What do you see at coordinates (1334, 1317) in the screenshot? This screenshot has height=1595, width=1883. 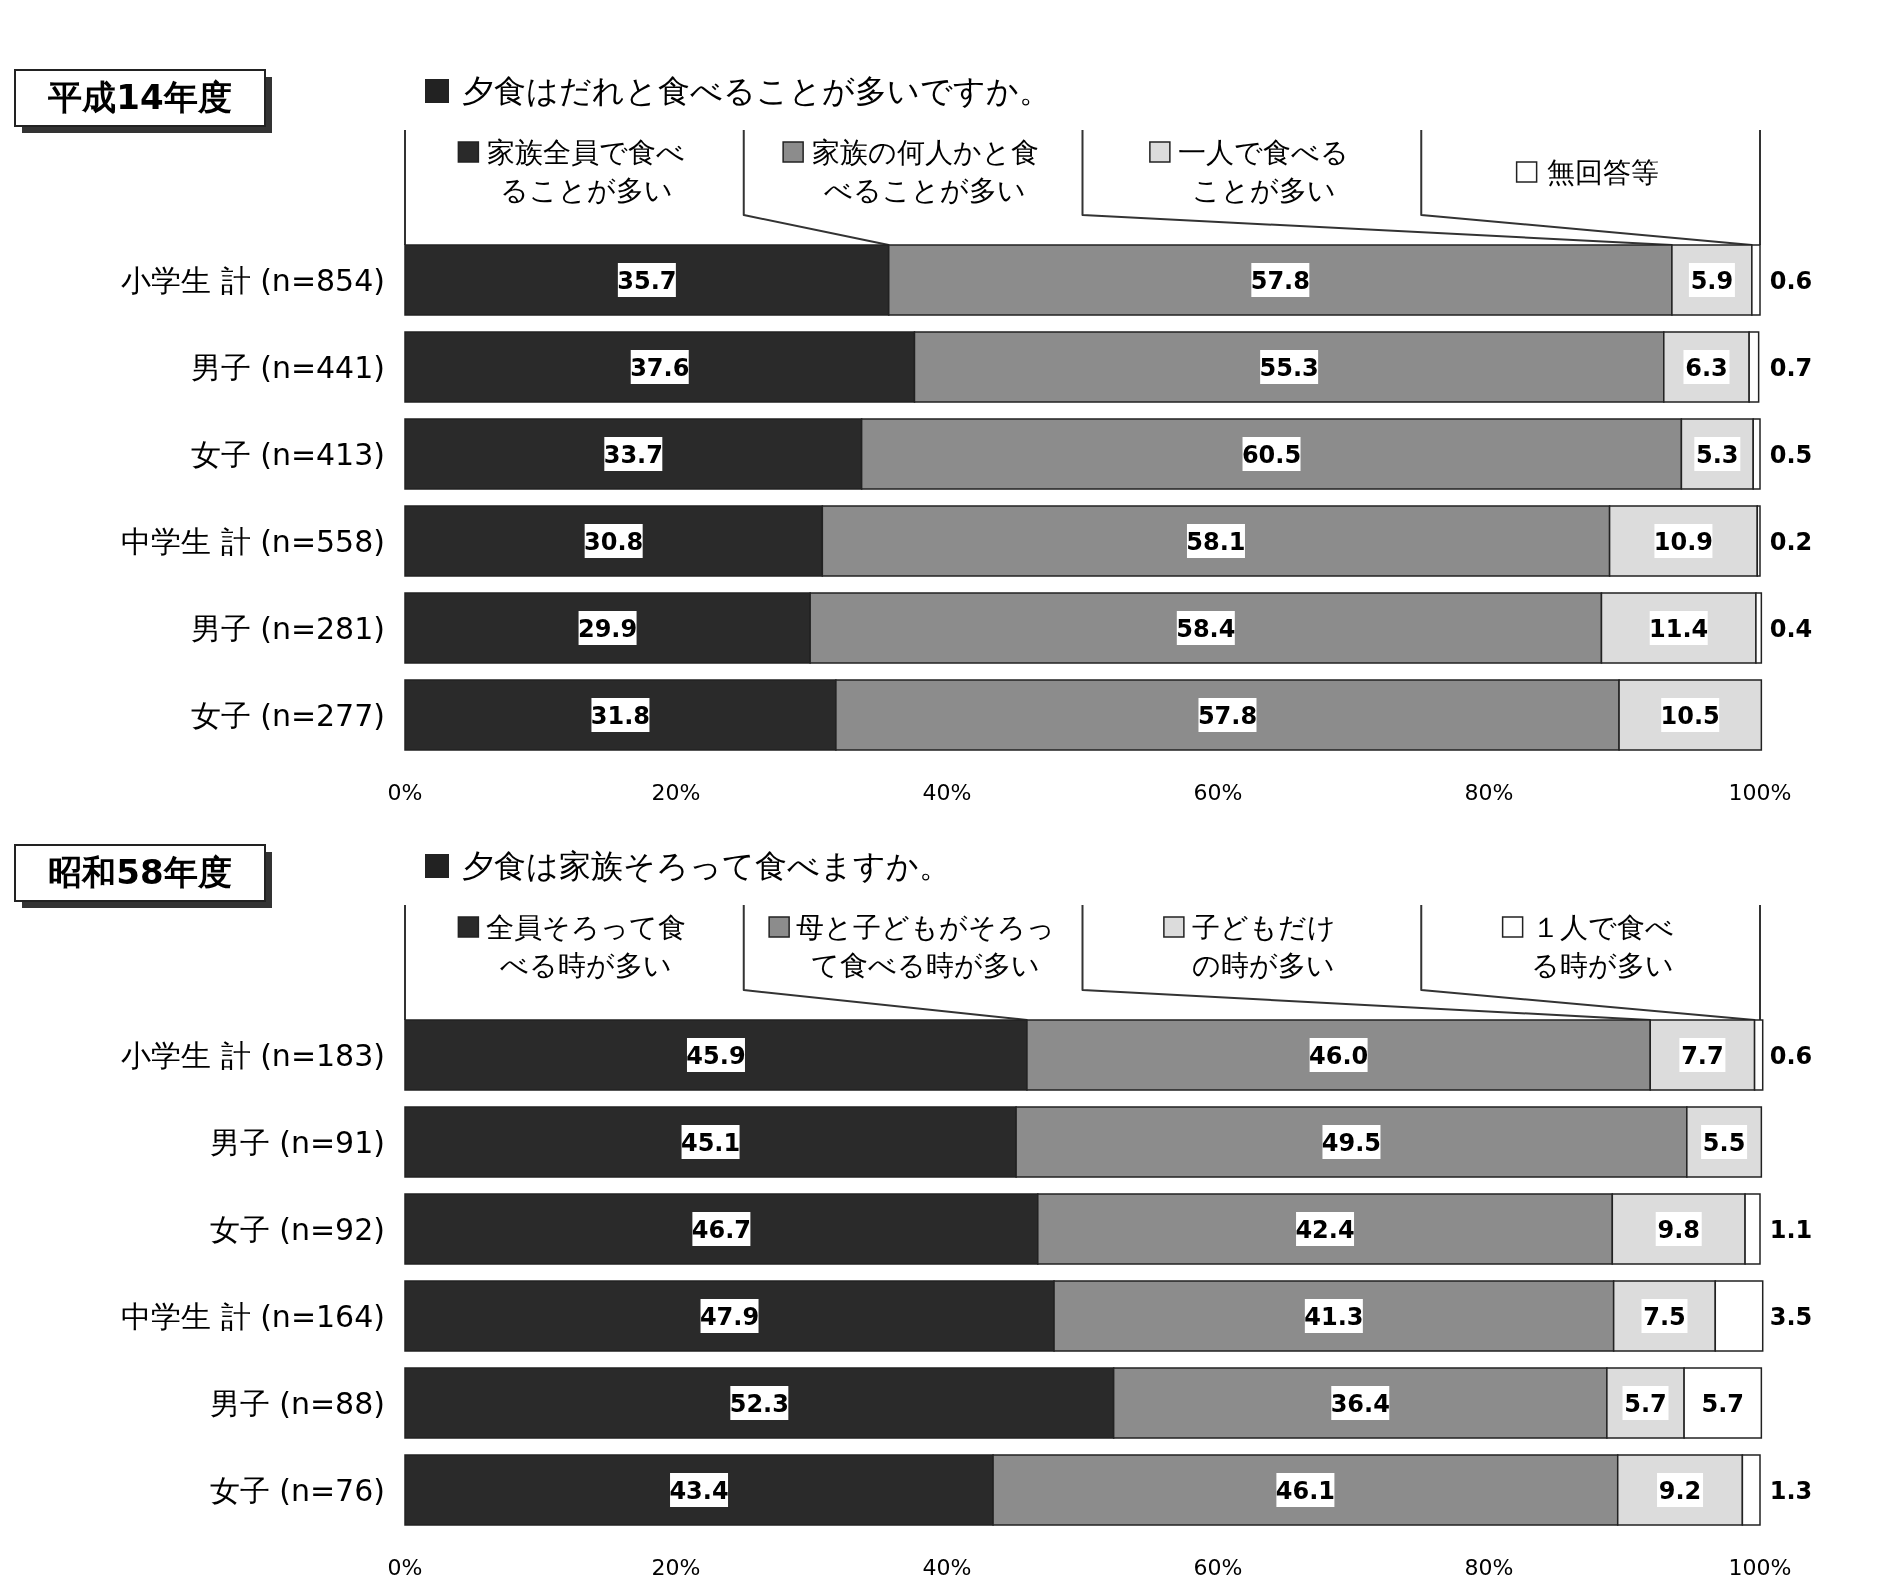 I see `data-label: 41.3` at bounding box center [1334, 1317].